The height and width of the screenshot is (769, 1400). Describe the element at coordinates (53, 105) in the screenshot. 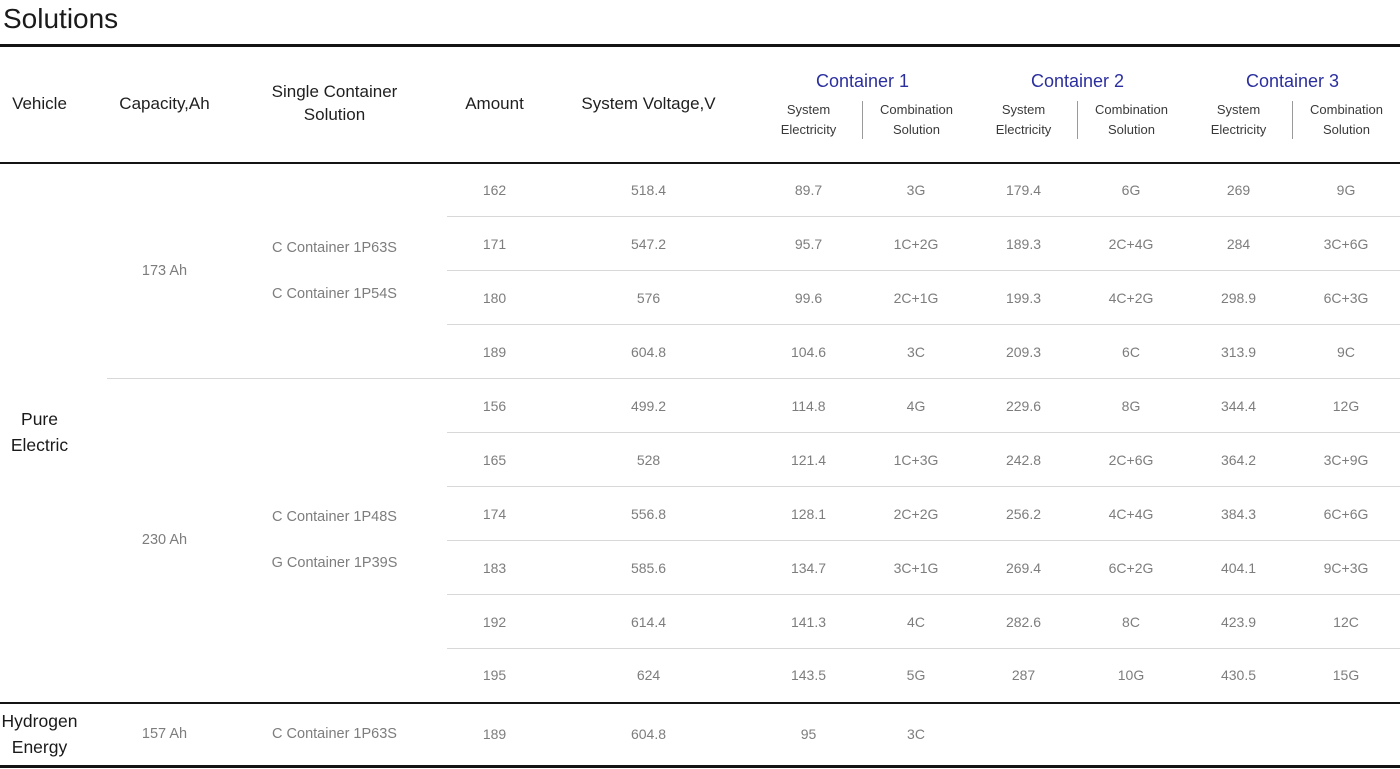

I see `col-header-vehicle: Vehicle` at that location.